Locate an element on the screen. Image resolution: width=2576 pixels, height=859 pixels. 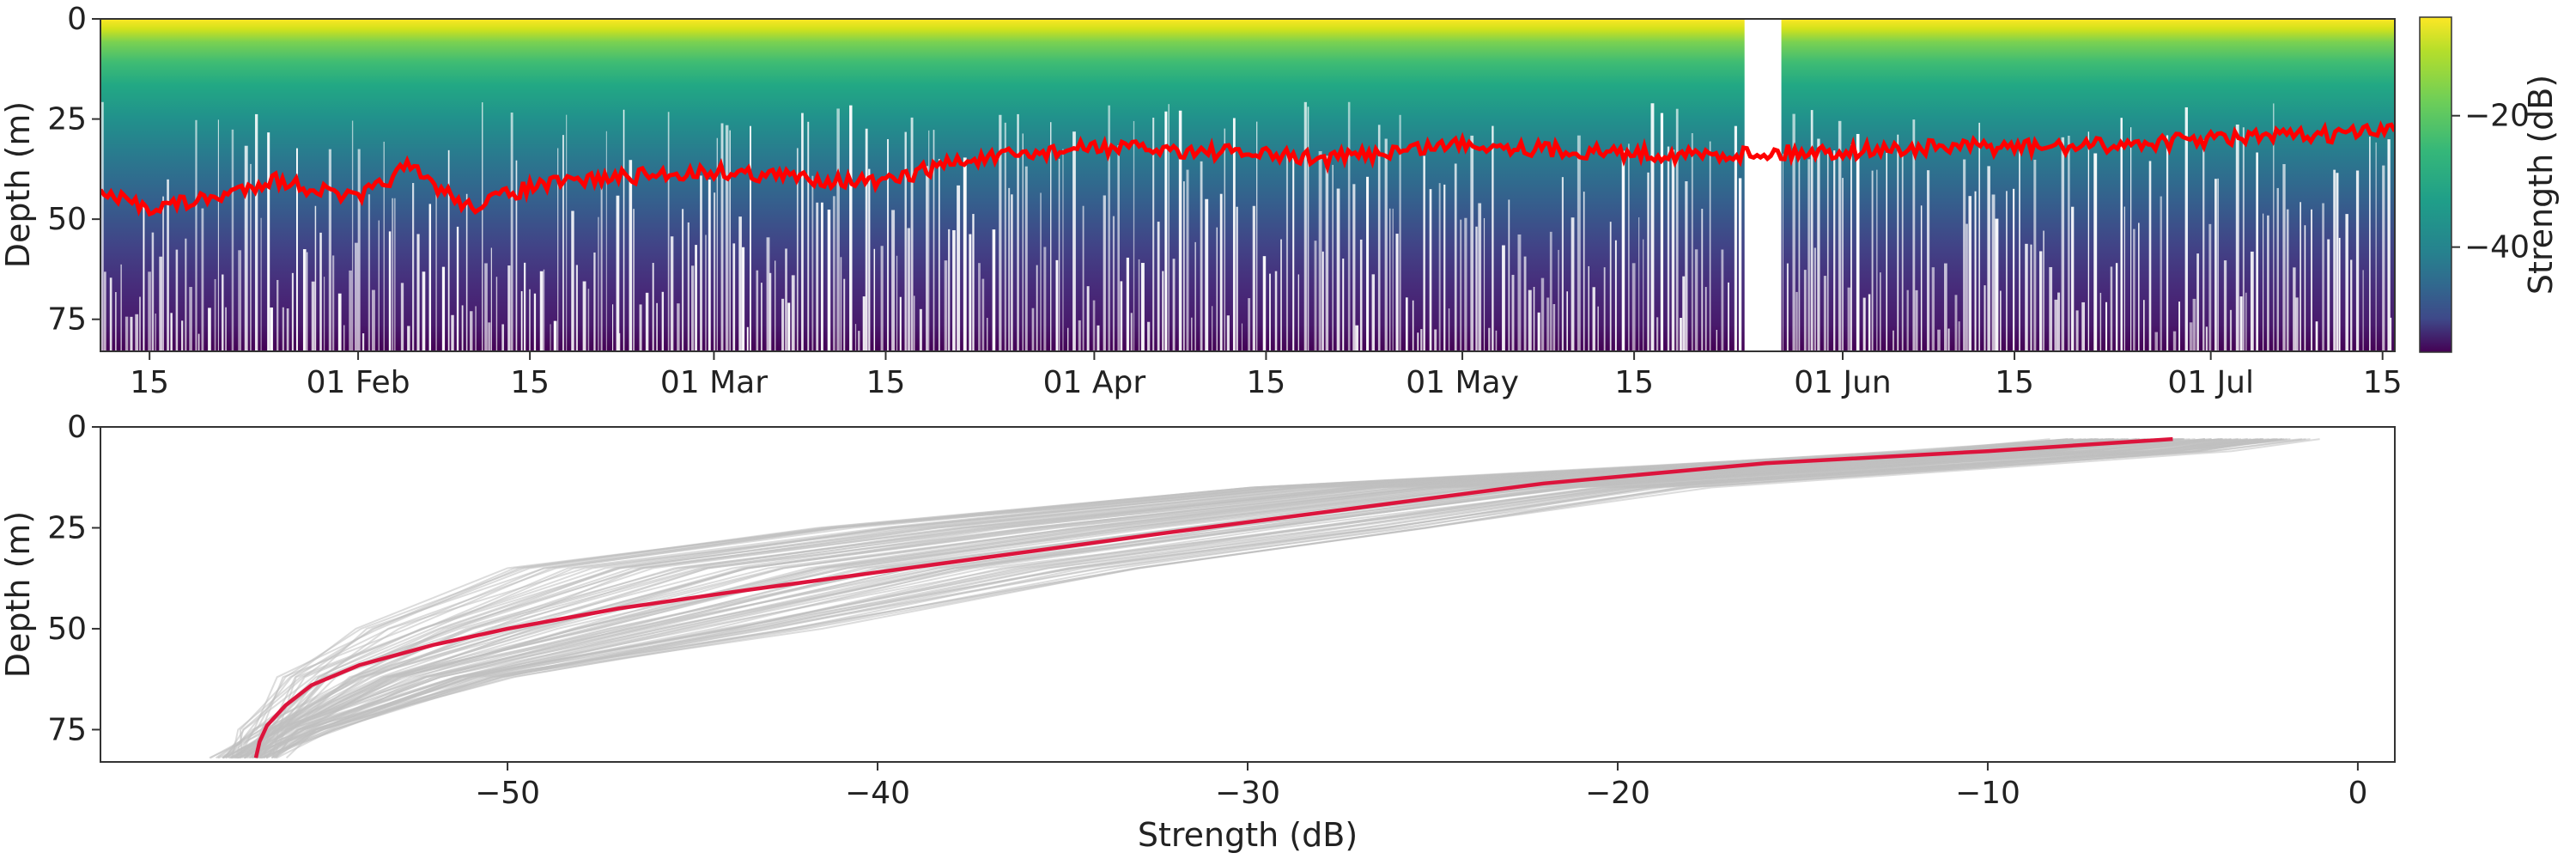
colorbar-ticks: −20 −40 is located at coordinates (2490, 182).